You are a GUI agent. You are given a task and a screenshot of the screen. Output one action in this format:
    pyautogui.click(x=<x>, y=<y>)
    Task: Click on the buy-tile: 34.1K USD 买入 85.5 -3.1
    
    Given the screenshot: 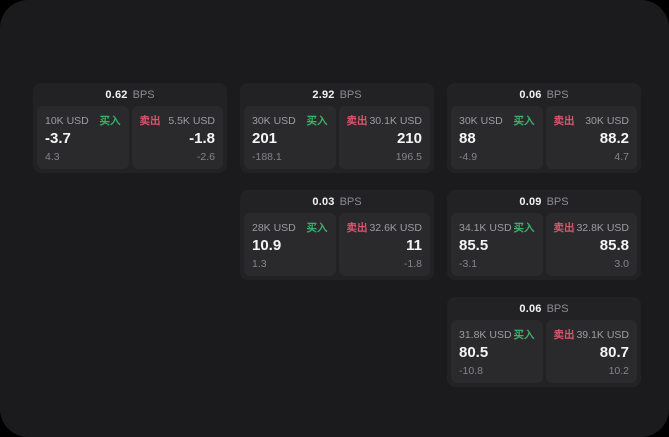 What is the action you would take?
    pyautogui.click(x=497, y=244)
    